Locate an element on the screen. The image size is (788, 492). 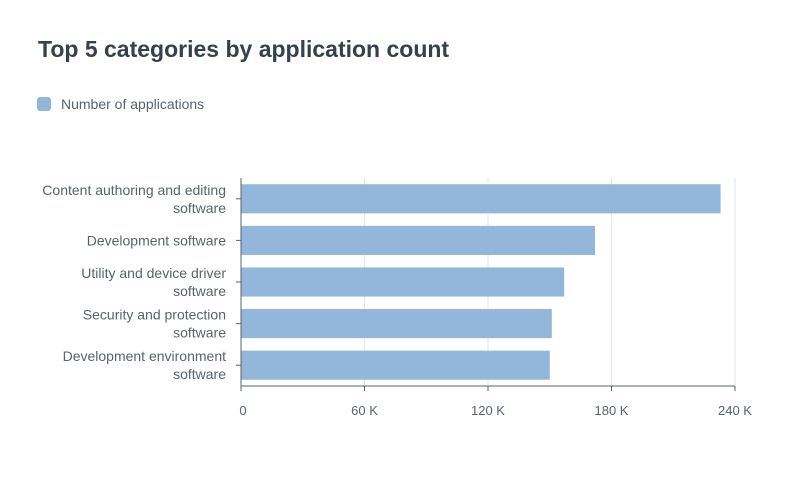
x-tick-label: 180 K is located at coordinates (612, 410).